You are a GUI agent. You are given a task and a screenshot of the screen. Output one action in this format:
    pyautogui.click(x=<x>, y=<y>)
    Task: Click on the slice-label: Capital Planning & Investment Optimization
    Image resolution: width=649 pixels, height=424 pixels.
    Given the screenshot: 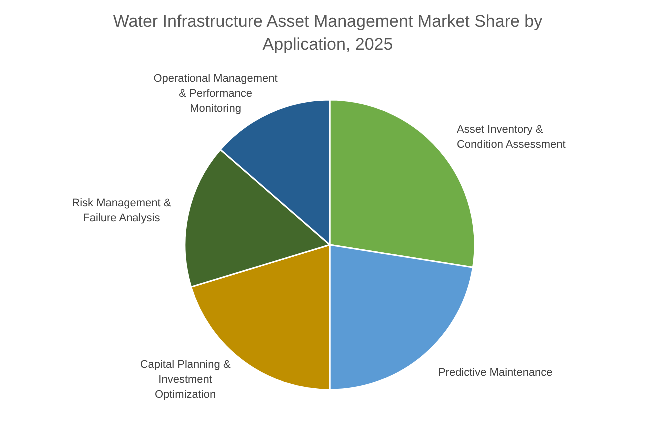 What is the action you would take?
    pyautogui.click(x=186, y=380)
    